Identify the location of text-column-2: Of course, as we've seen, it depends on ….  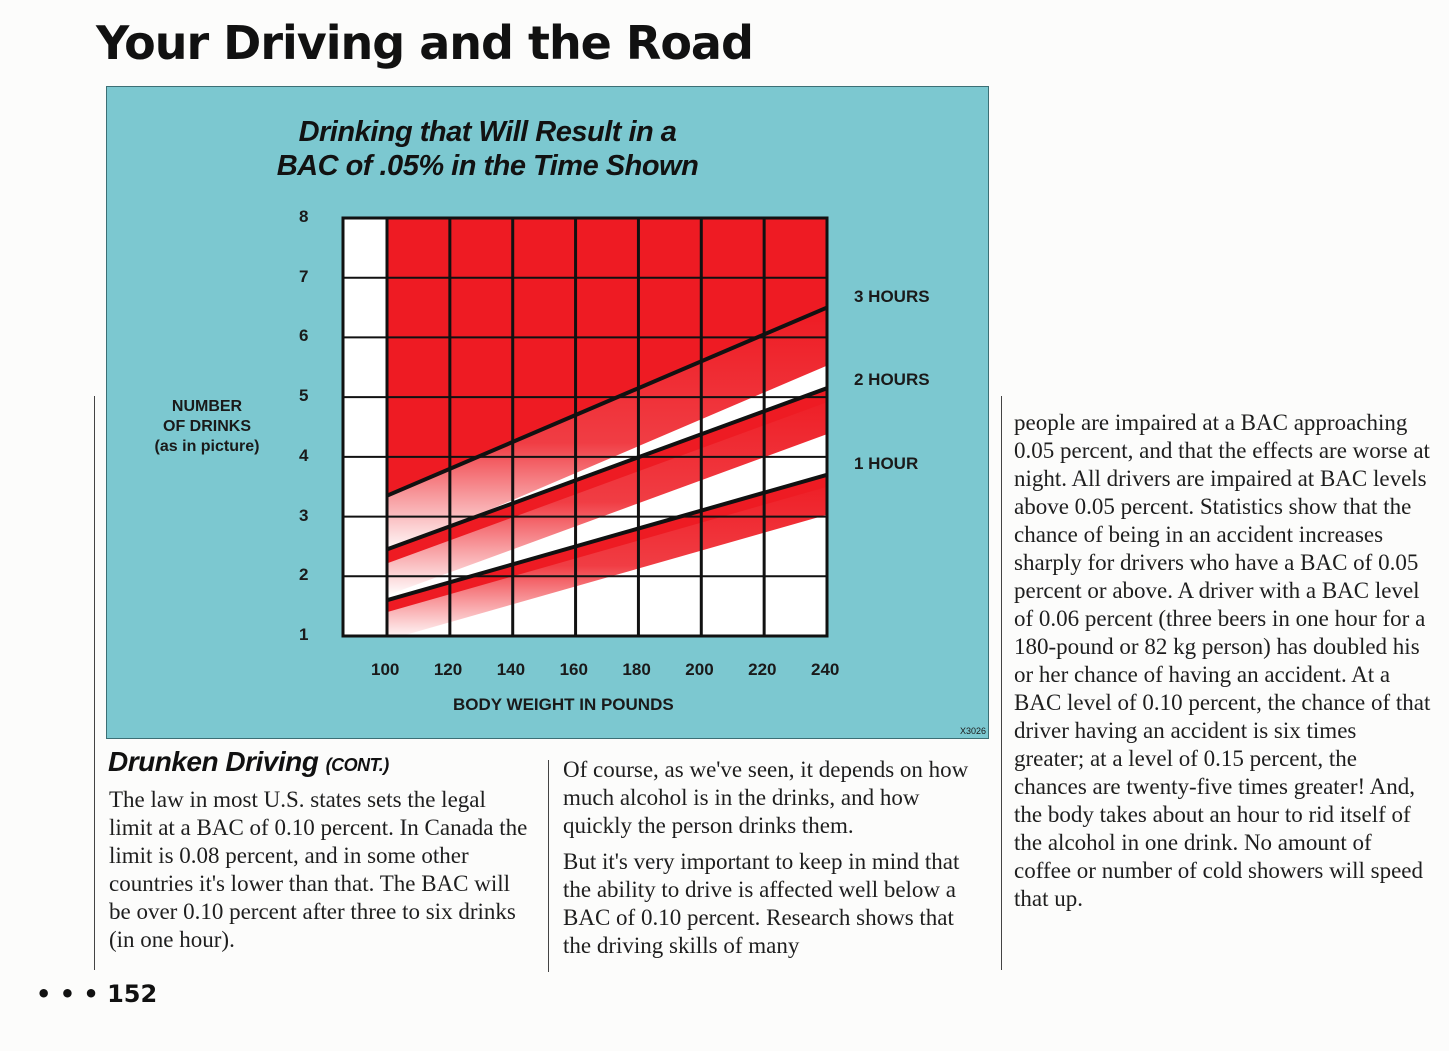
(773, 862).